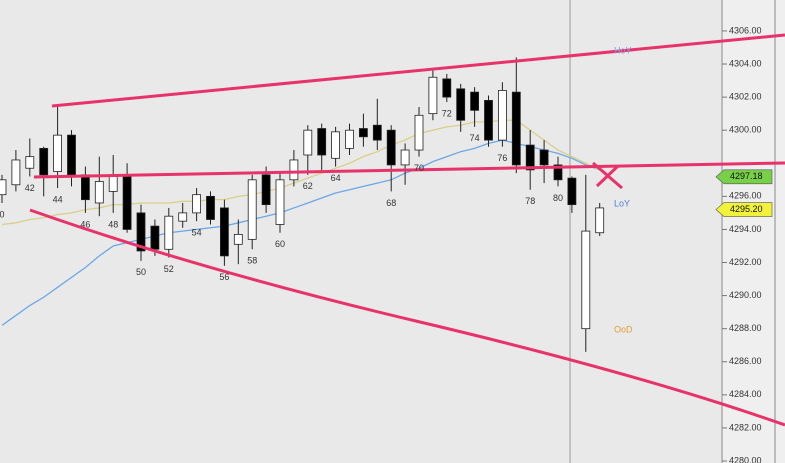  I want to click on annotation: LoY, so click(622, 203).